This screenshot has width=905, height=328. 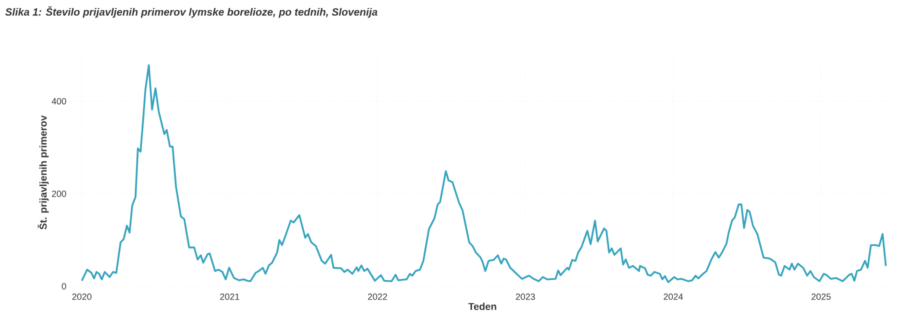 I want to click on y-tick-label: 400, so click(x=59, y=101).